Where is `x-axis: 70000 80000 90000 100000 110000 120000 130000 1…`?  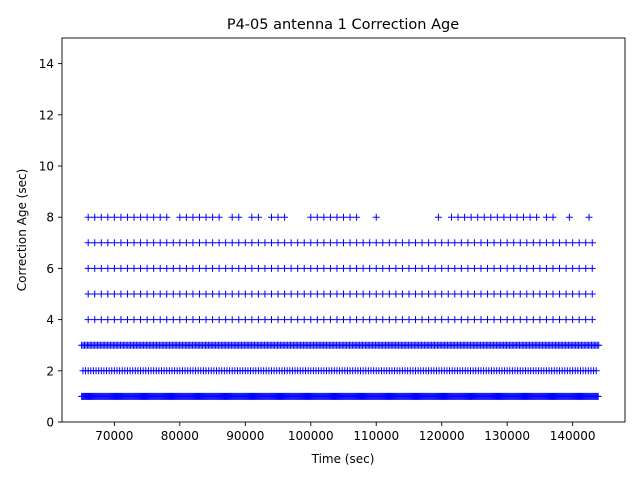
x-axis: 70000 80000 90000 100000 110000 120000 130000 1… is located at coordinates (345, 432).